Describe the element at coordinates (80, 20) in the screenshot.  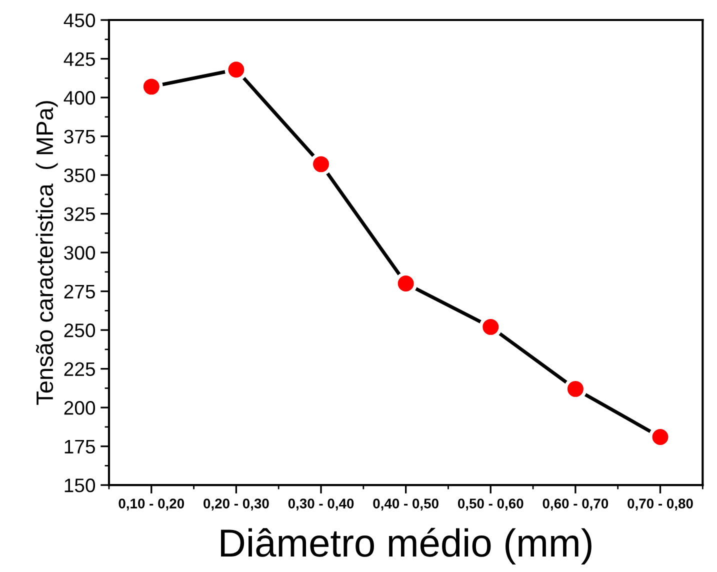
I see `y-tick-label: 450` at that location.